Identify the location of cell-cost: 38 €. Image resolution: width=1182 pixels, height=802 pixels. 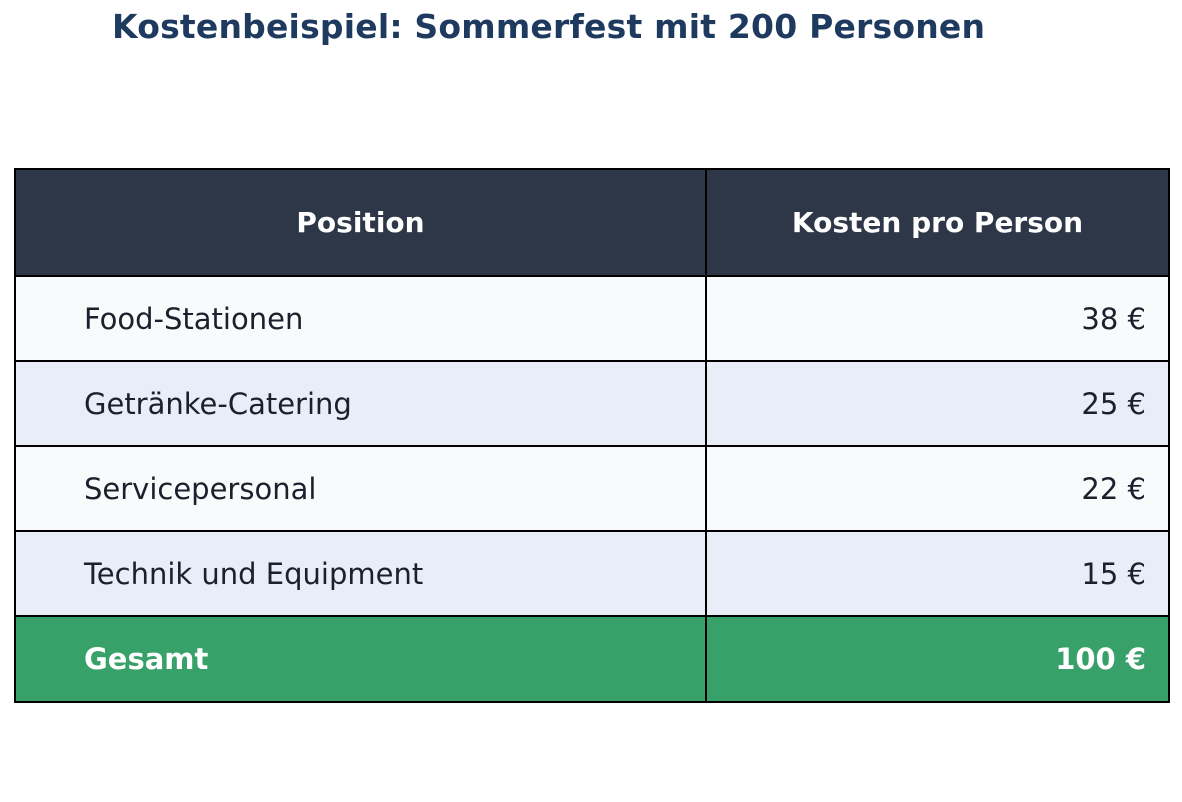
(937, 318).